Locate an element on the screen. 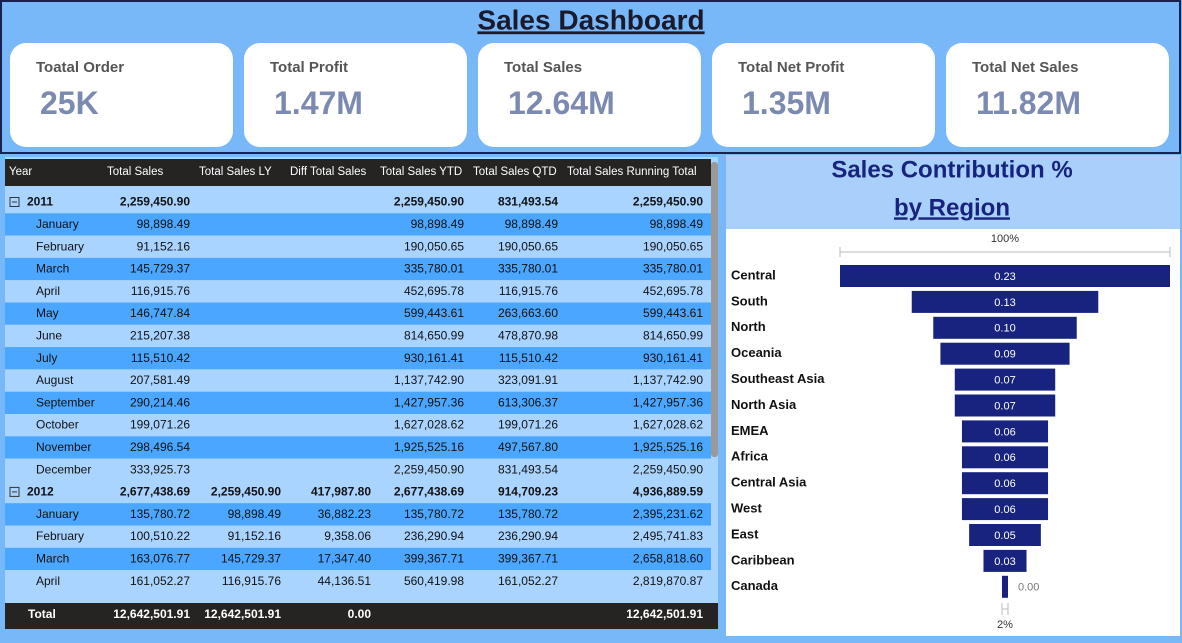 Image resolution: width=1182 pixels, height=643 pixels. column-header: Year is located at coordinates (20, 172).